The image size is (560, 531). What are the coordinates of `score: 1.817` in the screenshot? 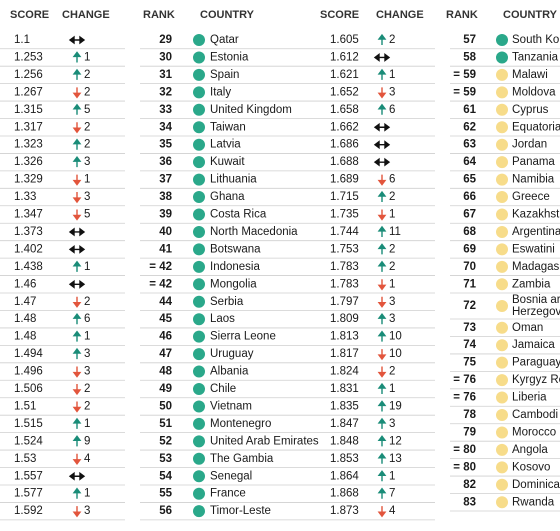 It's located at (344, 354).